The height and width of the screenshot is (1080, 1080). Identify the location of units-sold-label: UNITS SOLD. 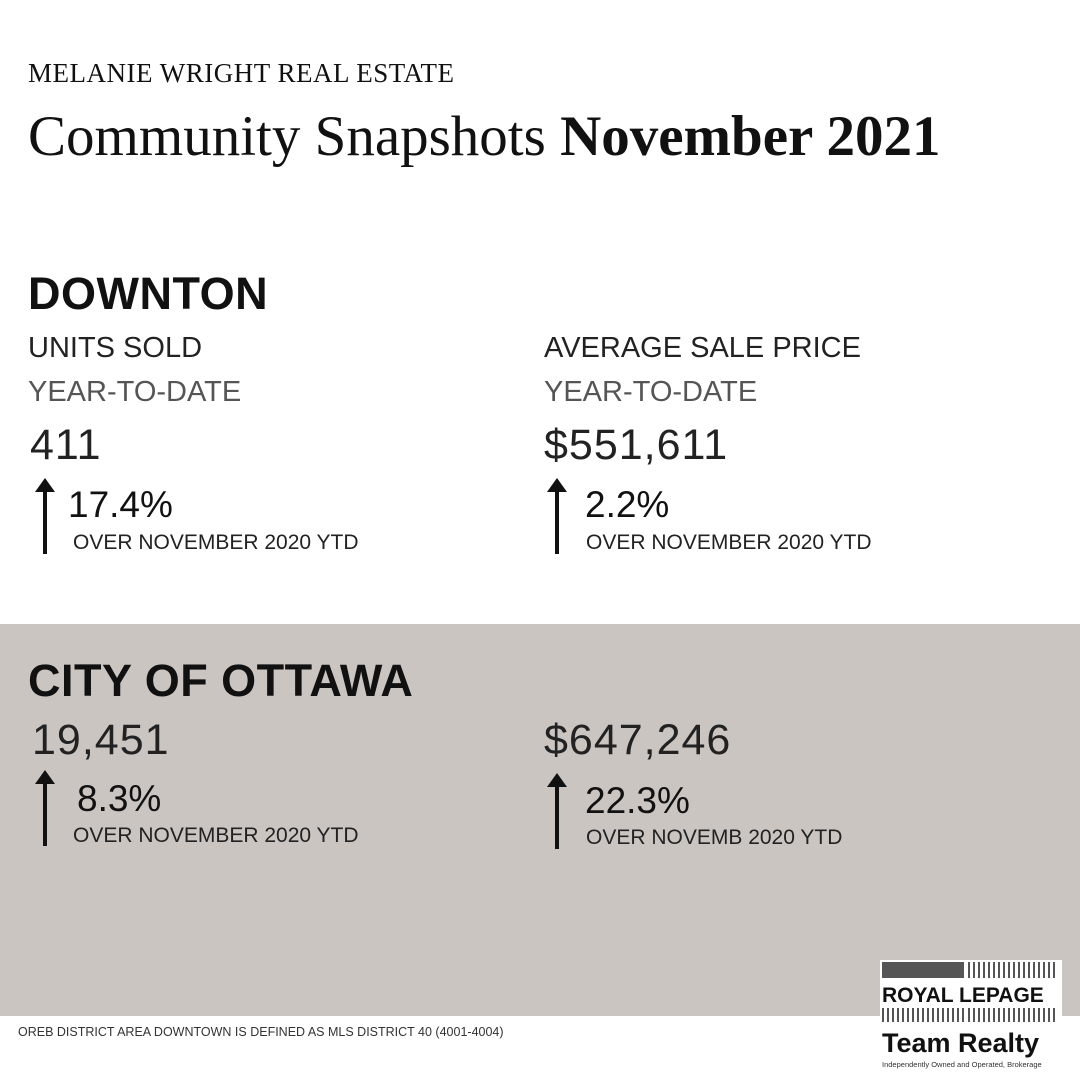
(115, 348).